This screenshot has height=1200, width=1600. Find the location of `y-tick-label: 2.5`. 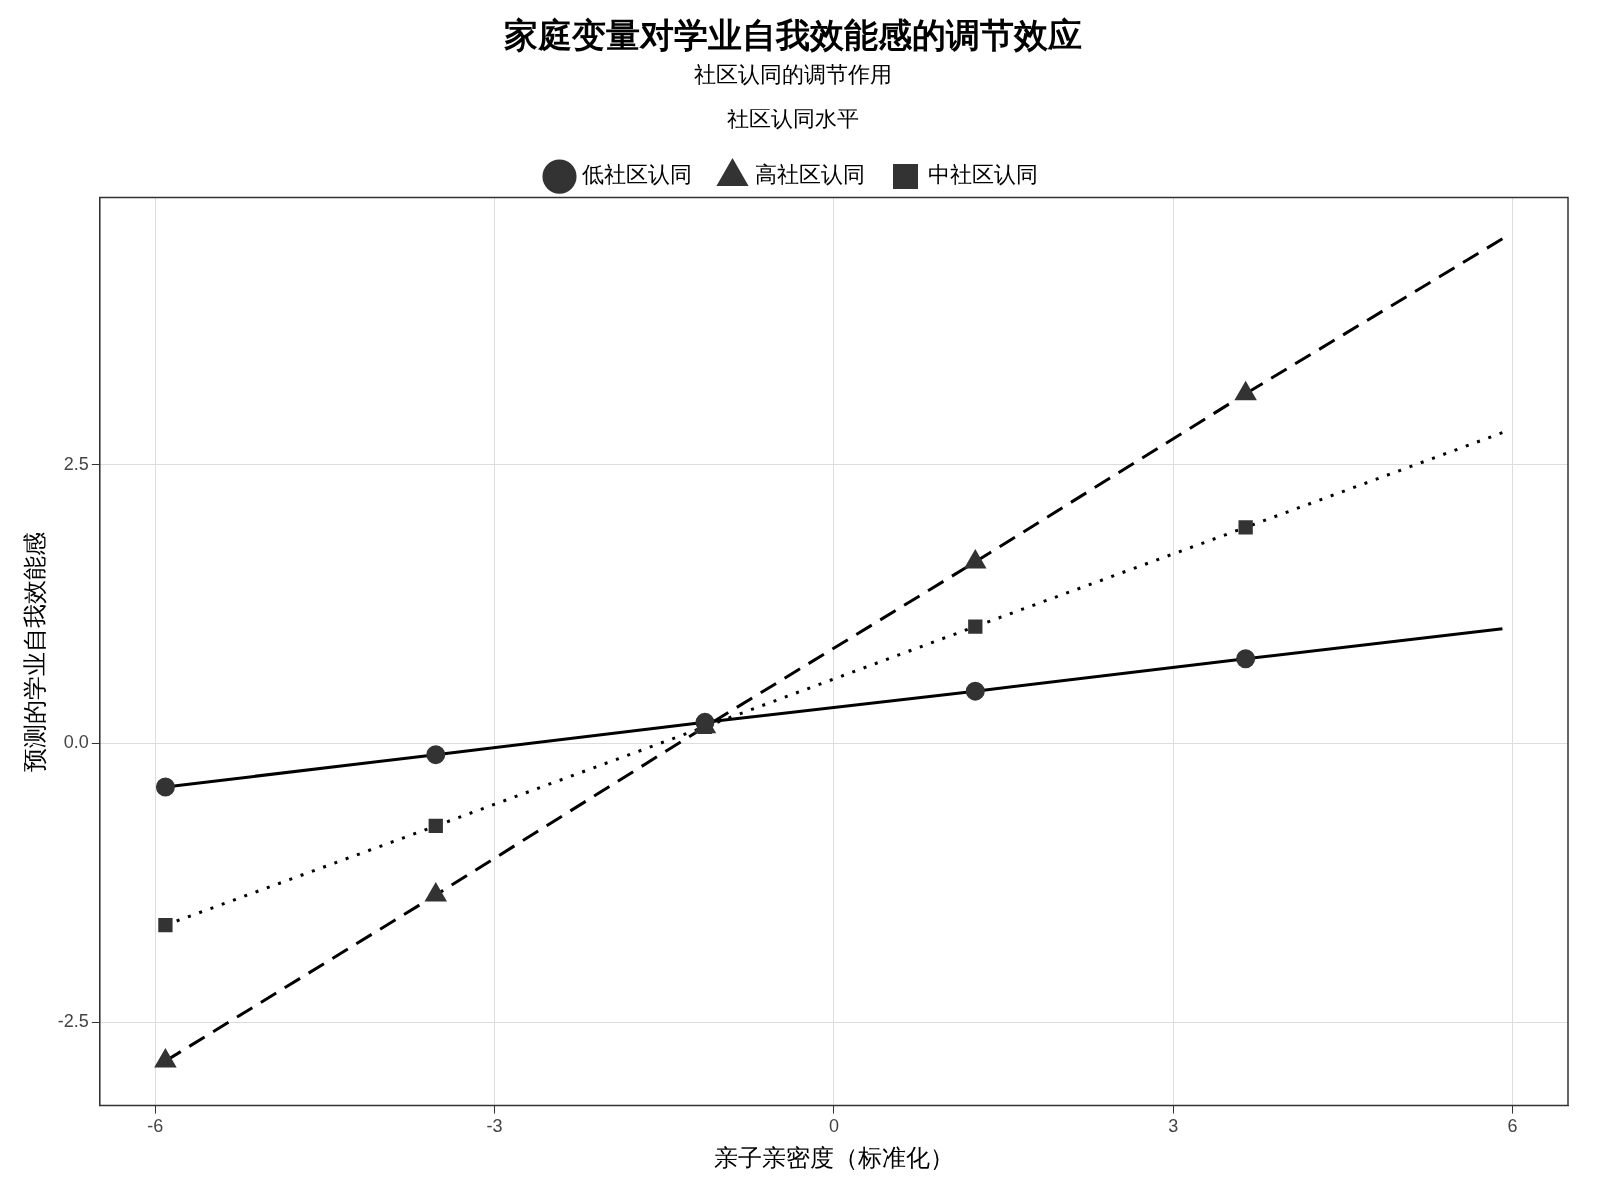

y-tick-label: 2.5 is located at coordinates (76, 463).